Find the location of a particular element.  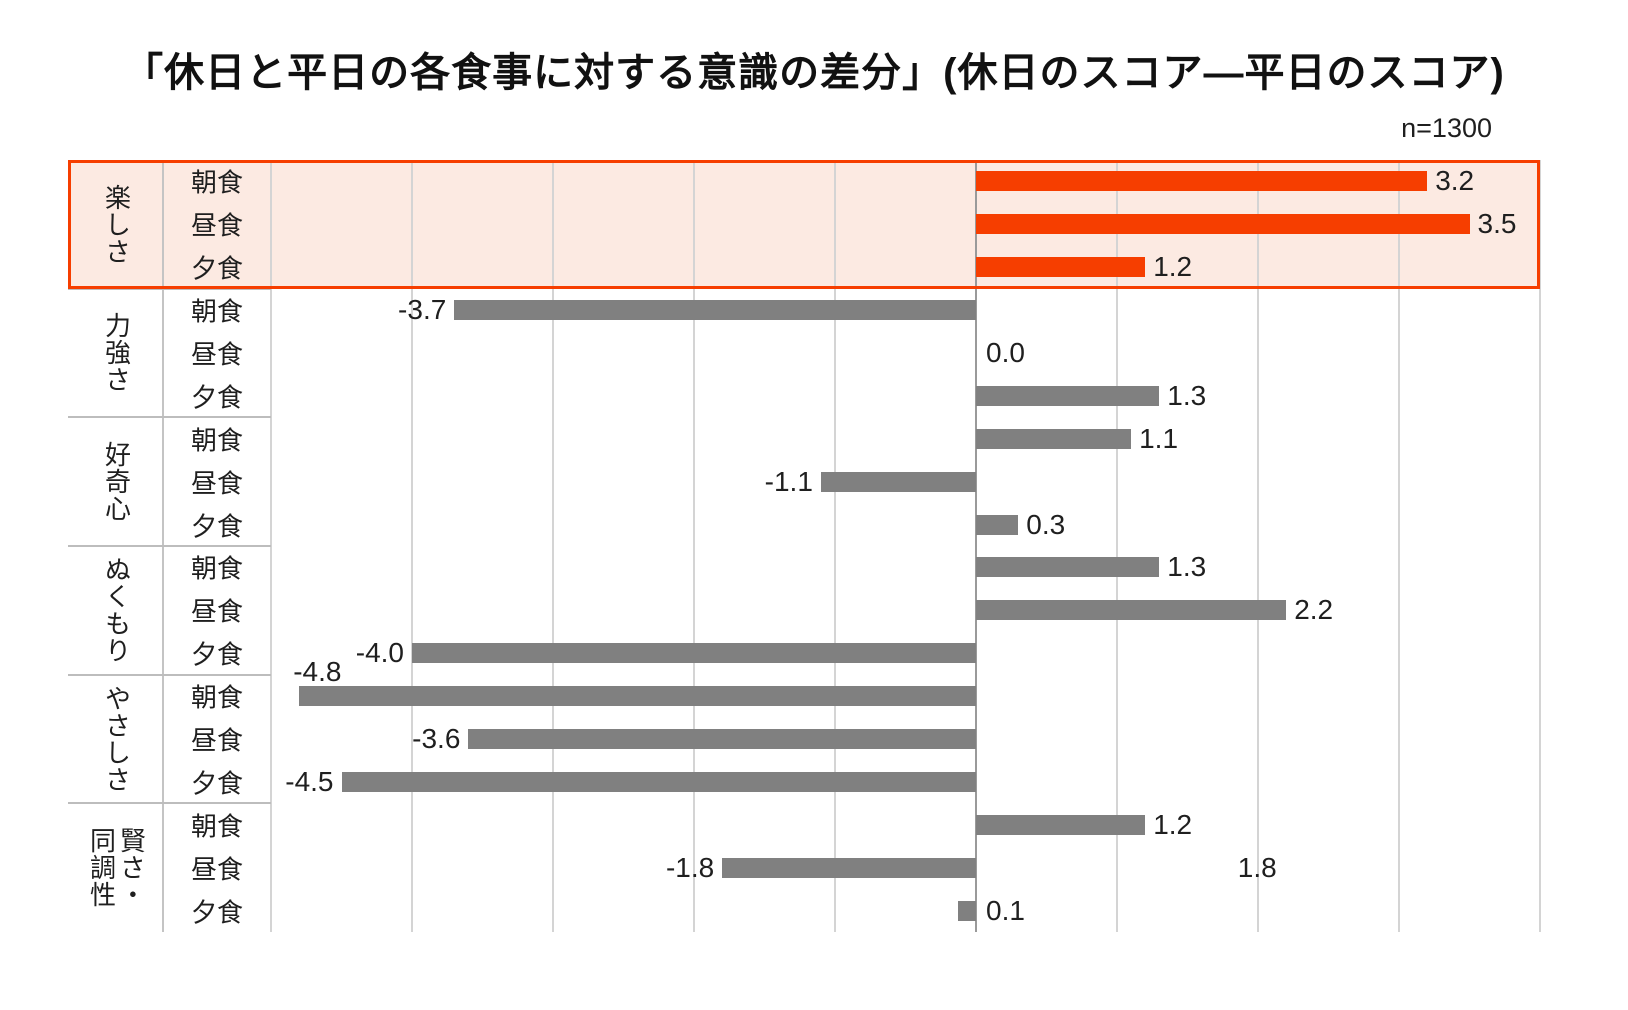

bar-value-label: 1.1 is located at coordinates (1159, 438).